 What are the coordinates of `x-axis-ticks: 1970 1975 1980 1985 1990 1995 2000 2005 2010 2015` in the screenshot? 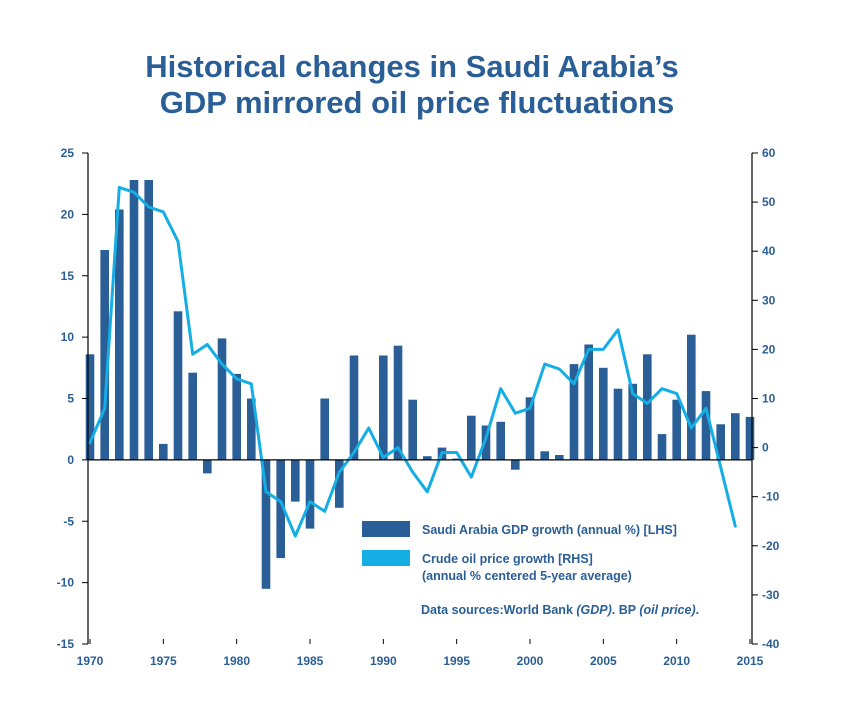 It's located at (420, 653).